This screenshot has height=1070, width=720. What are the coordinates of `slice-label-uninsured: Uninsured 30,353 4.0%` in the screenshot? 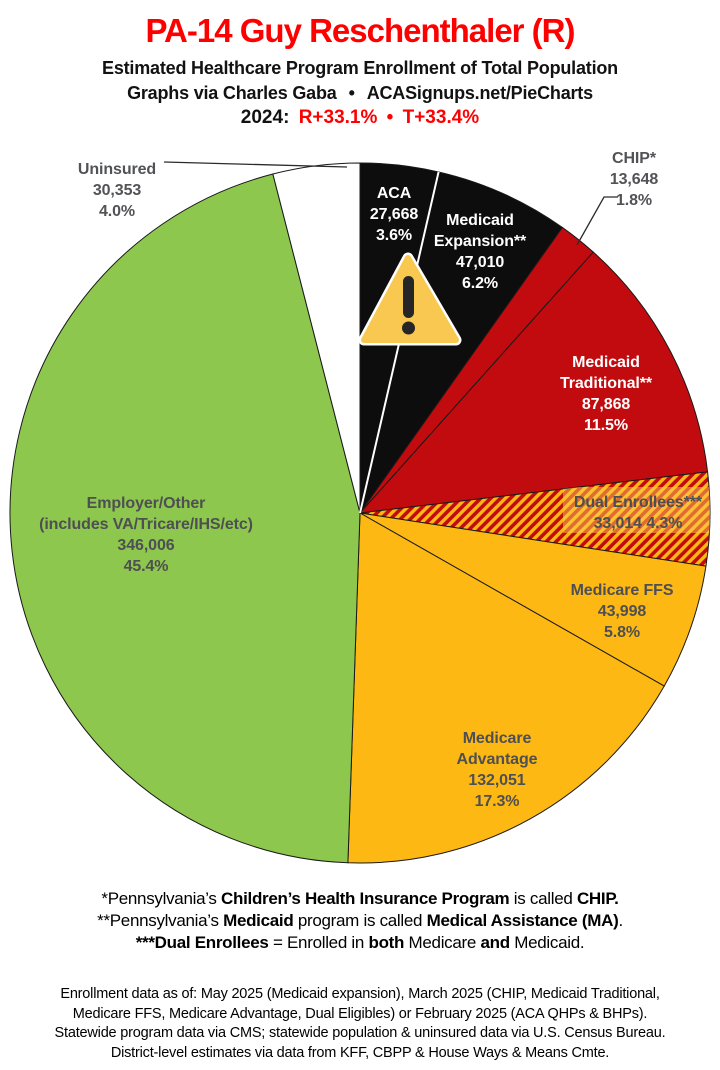 It's located at (117, 190).